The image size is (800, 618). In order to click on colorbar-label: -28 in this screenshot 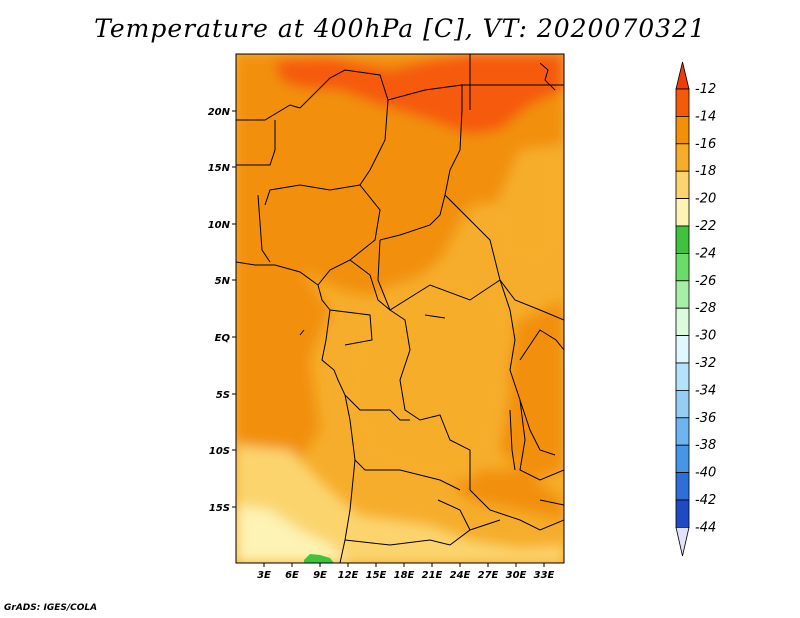, I will do `click(705, 308)`.